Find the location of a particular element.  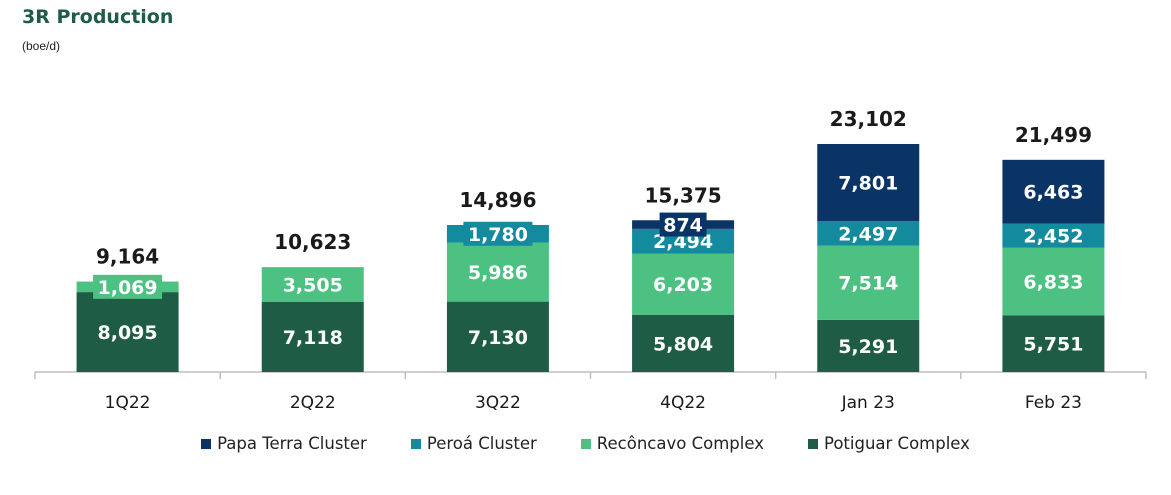

x-tick-label: 2Q22 is located at coordinates (313, 403).